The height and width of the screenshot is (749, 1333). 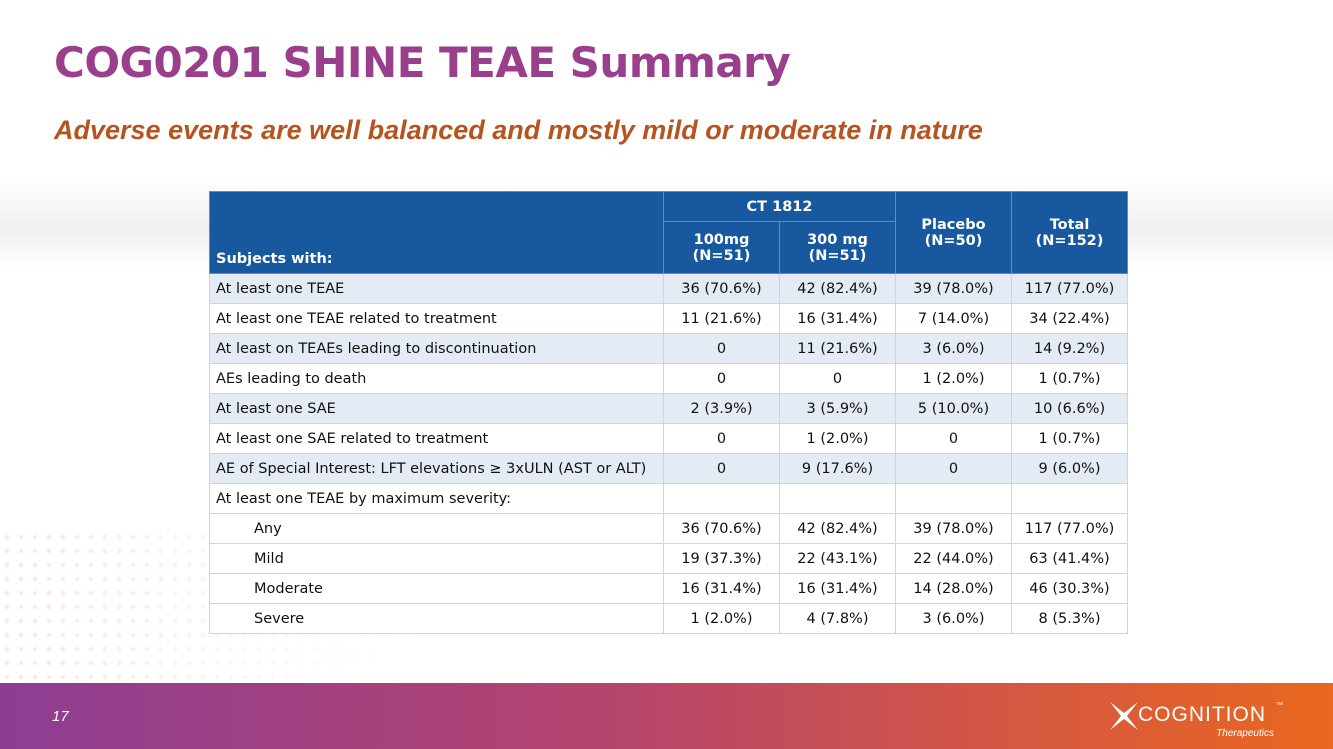 What do you see at coordinates (436, 288) in the screenshot?
I see `row-label: At least one TEAE` at bounding box center [436, 288].